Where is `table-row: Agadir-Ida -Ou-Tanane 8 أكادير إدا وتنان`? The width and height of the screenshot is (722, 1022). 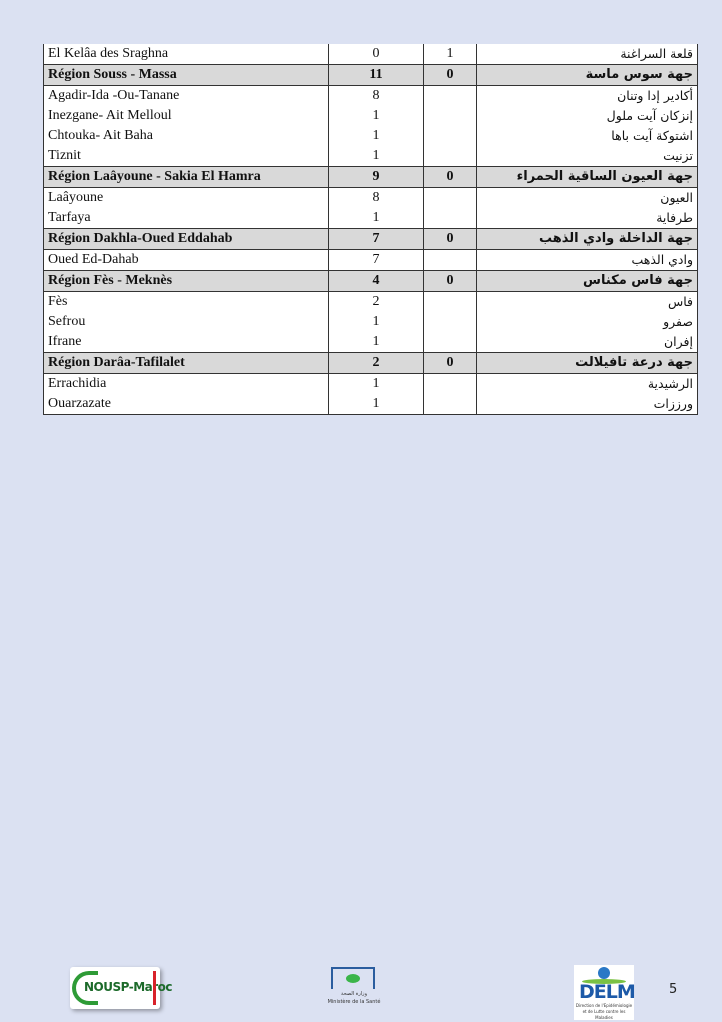 table-row: Agadir-Ida -Ou-Tanane 8 أكادير إدا وتنان is located at coordinates (370, 95).